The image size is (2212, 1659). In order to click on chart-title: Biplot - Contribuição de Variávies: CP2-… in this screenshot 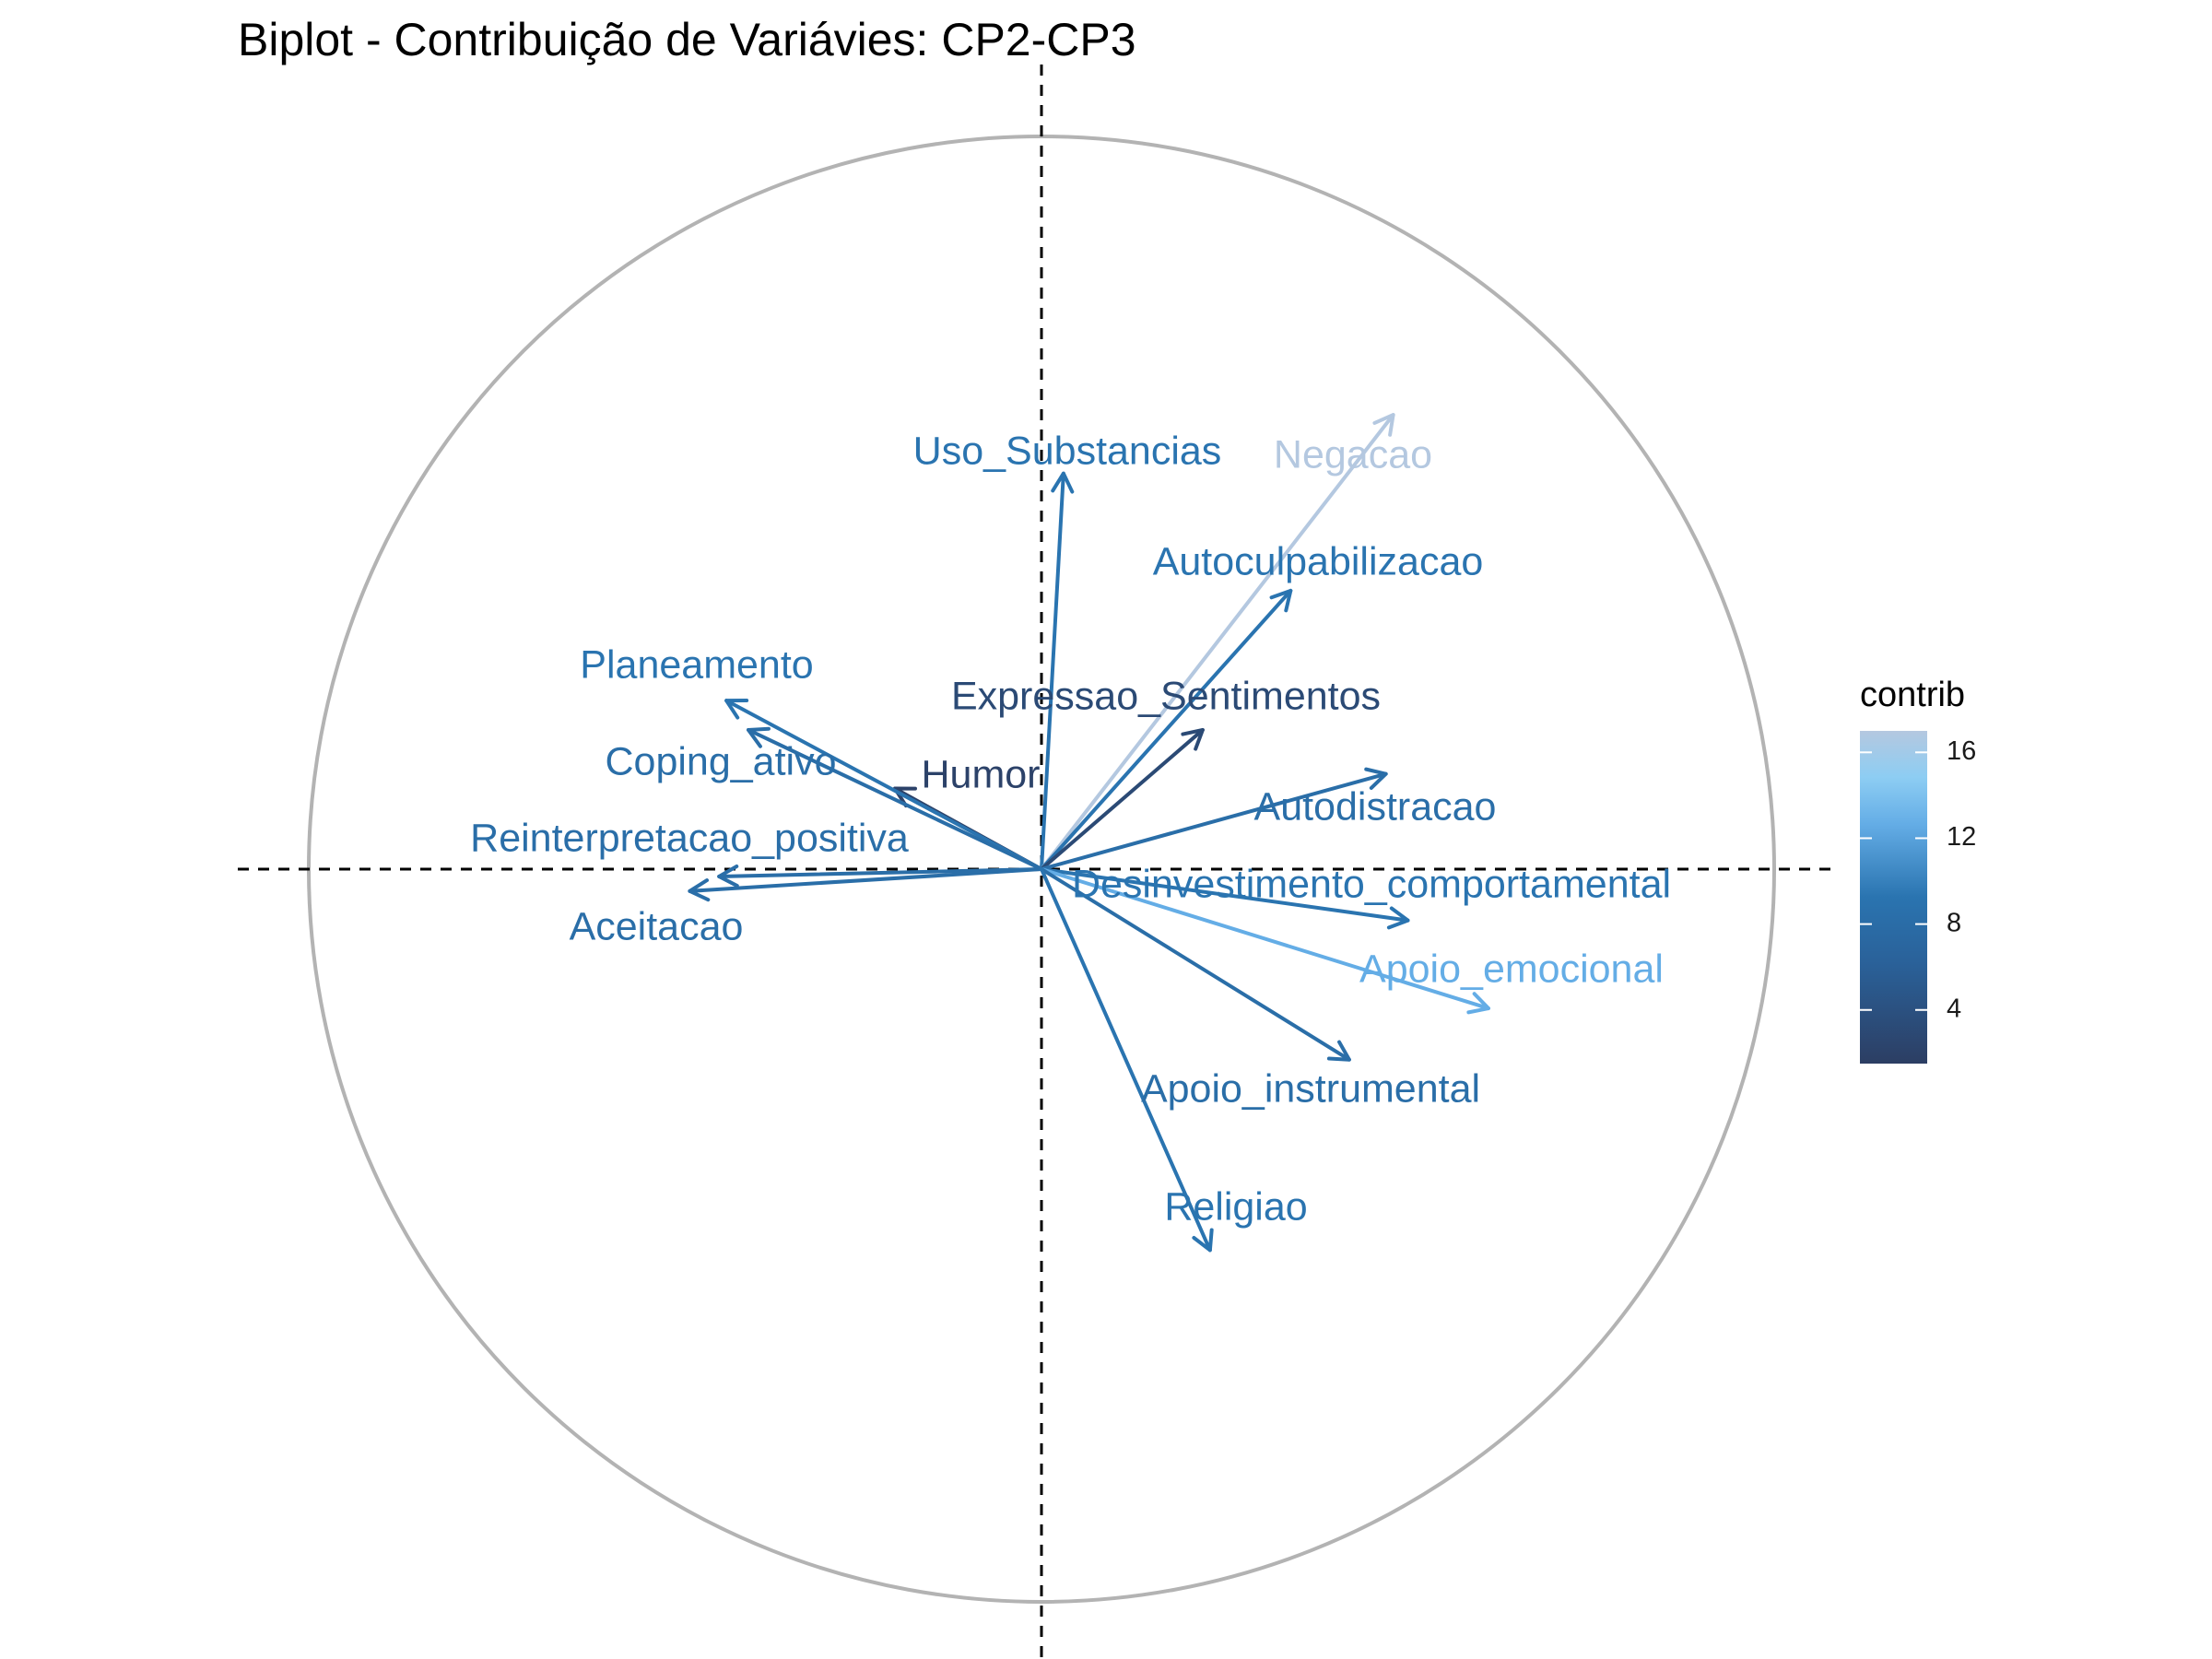, I will do `click(687, 39)`.